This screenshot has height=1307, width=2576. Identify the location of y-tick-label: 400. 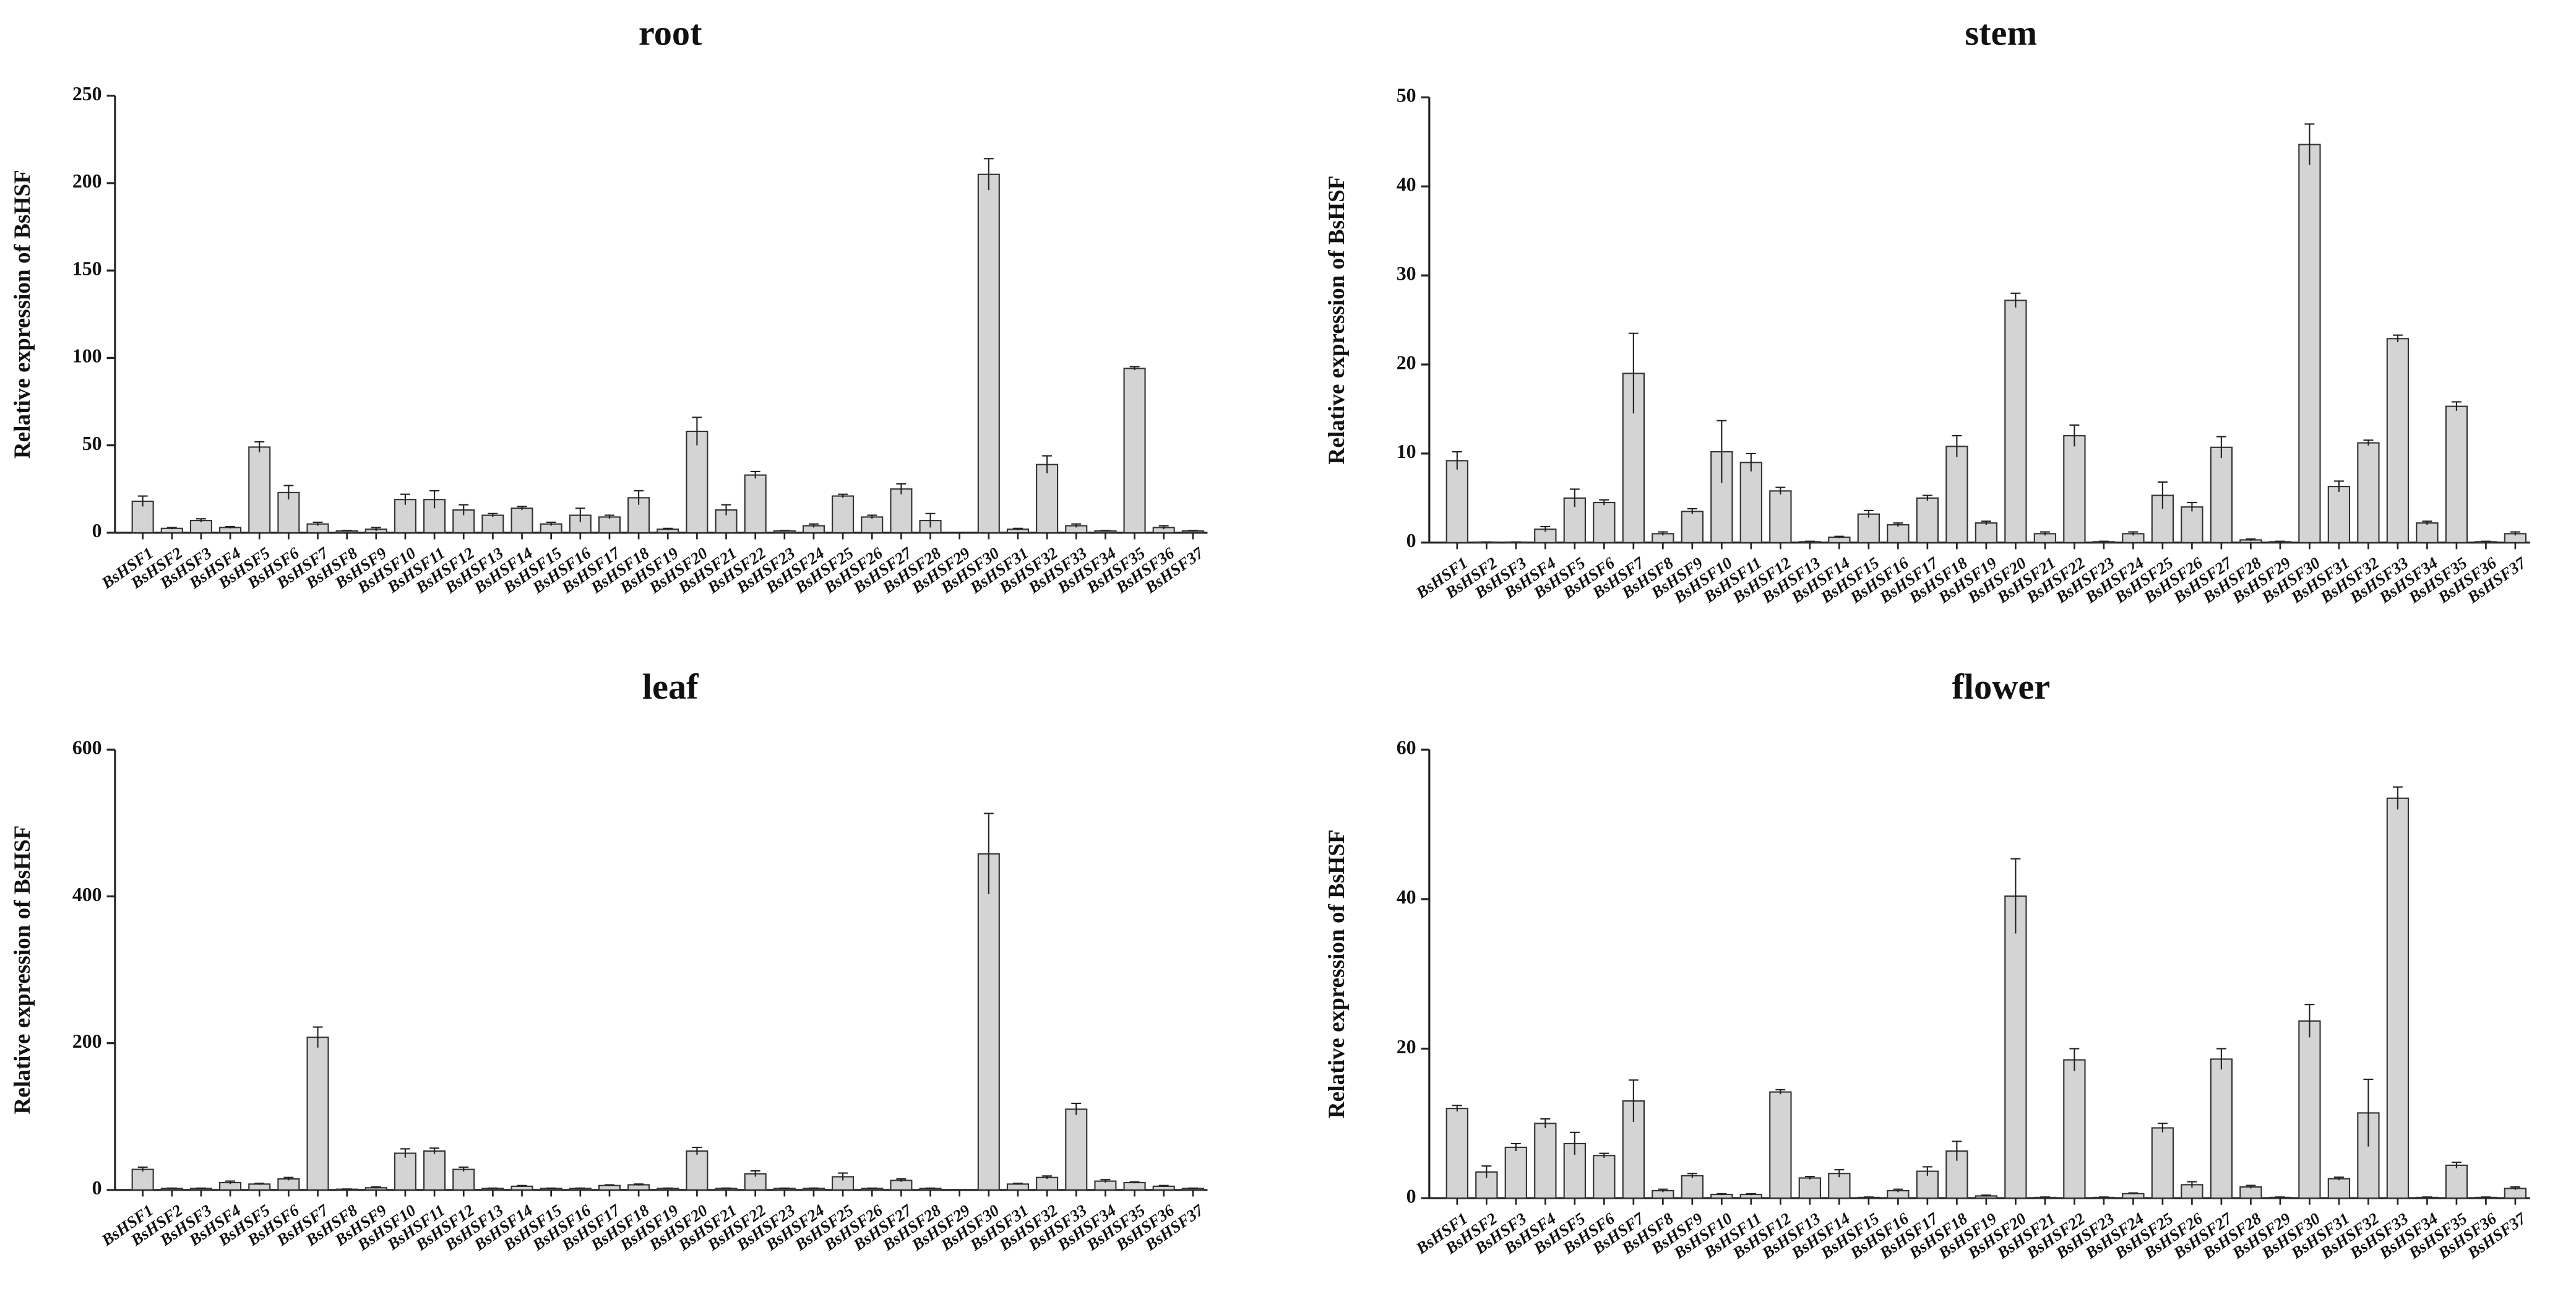
(87, 895).